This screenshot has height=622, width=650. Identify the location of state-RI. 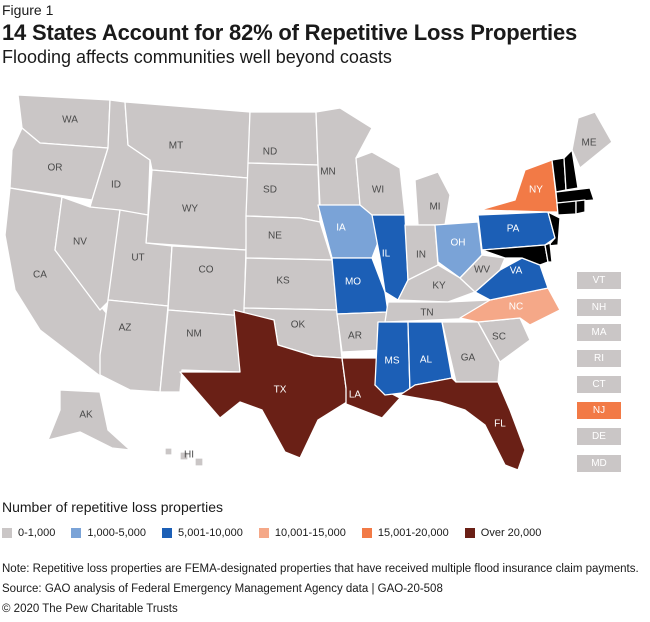
(580, 207).